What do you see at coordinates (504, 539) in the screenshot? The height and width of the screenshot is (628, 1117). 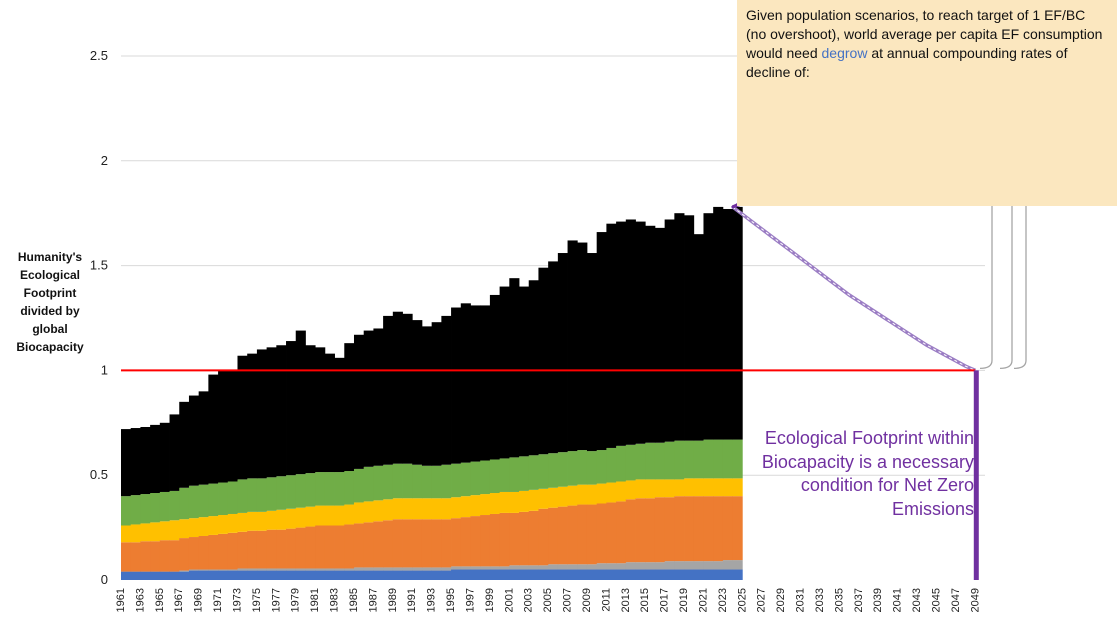 I see `bar-orange-2000` at bounding box center [504, 539].